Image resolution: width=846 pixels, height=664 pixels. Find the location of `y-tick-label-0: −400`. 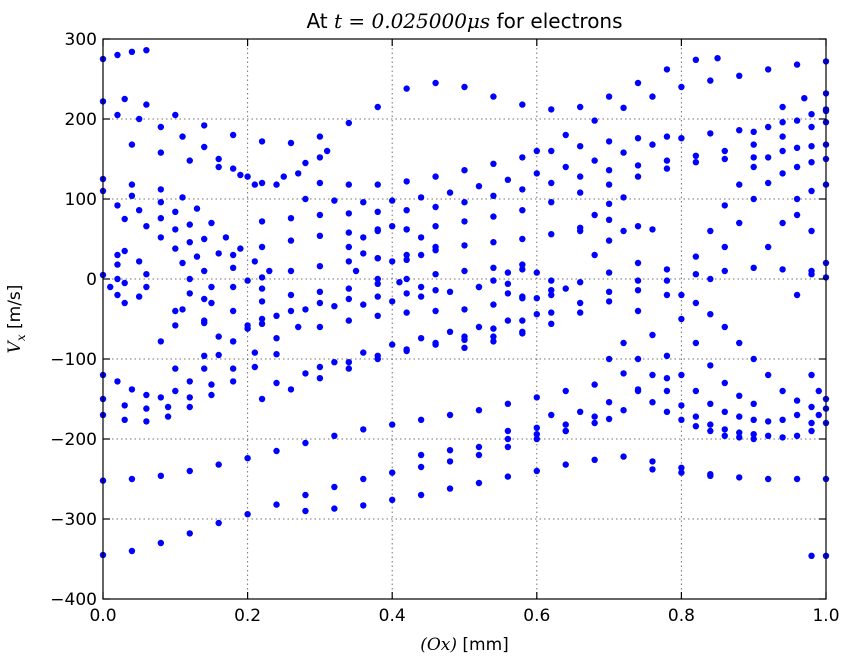

y-tick-label-0: −400 is located at coordinates (73, 600).